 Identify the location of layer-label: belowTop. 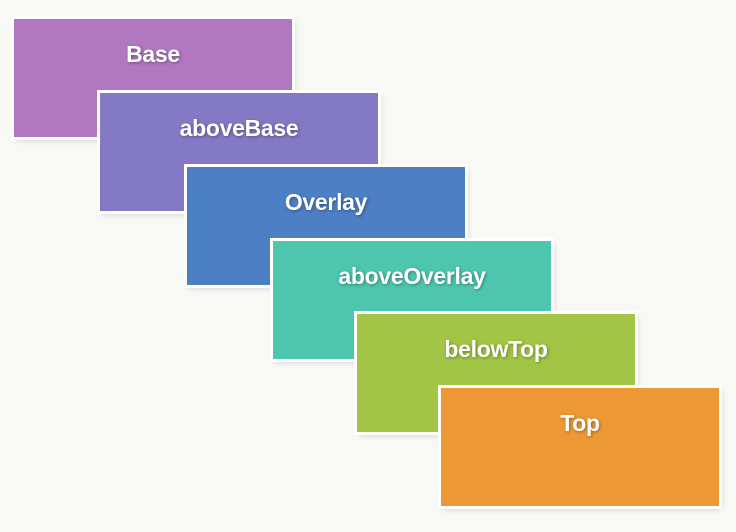
(496, 349).